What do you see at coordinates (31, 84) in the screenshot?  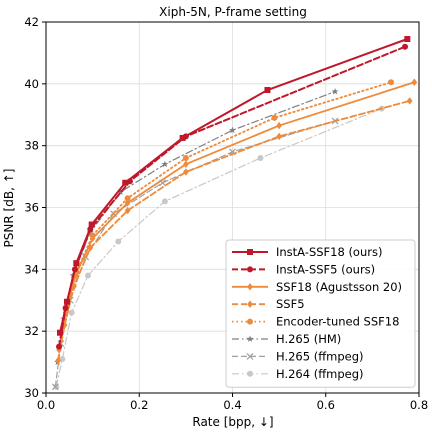 I see `y-tick-label: 40` at bounding box center [31, 84].